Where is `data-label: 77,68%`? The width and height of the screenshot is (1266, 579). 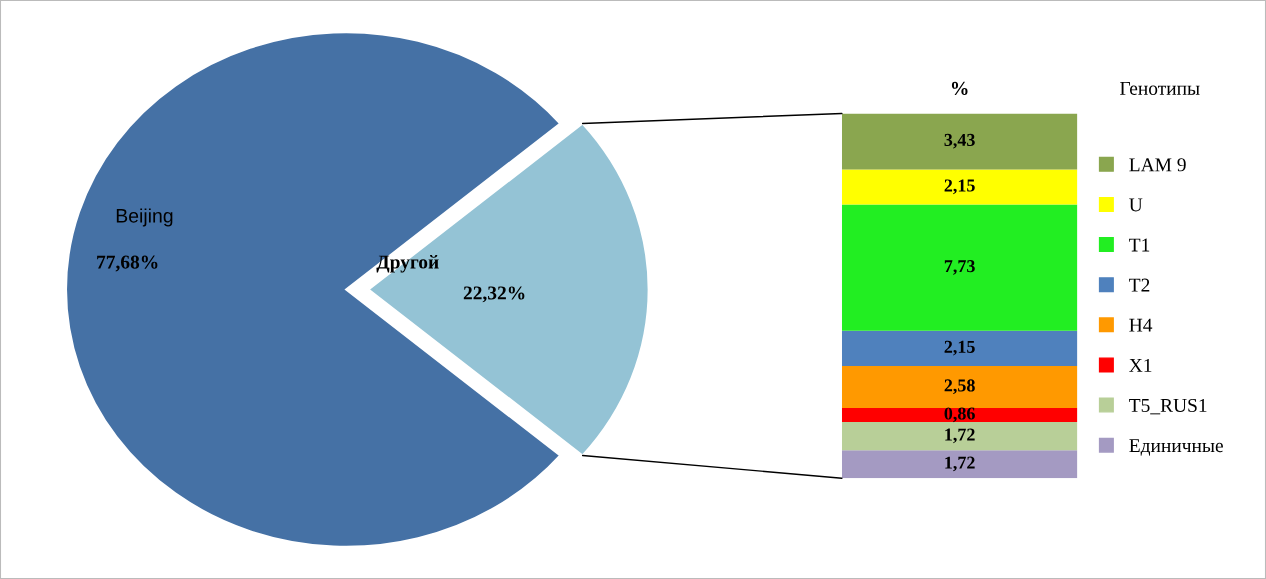 data-label: 77,68% is located at coordinates (127, 263).